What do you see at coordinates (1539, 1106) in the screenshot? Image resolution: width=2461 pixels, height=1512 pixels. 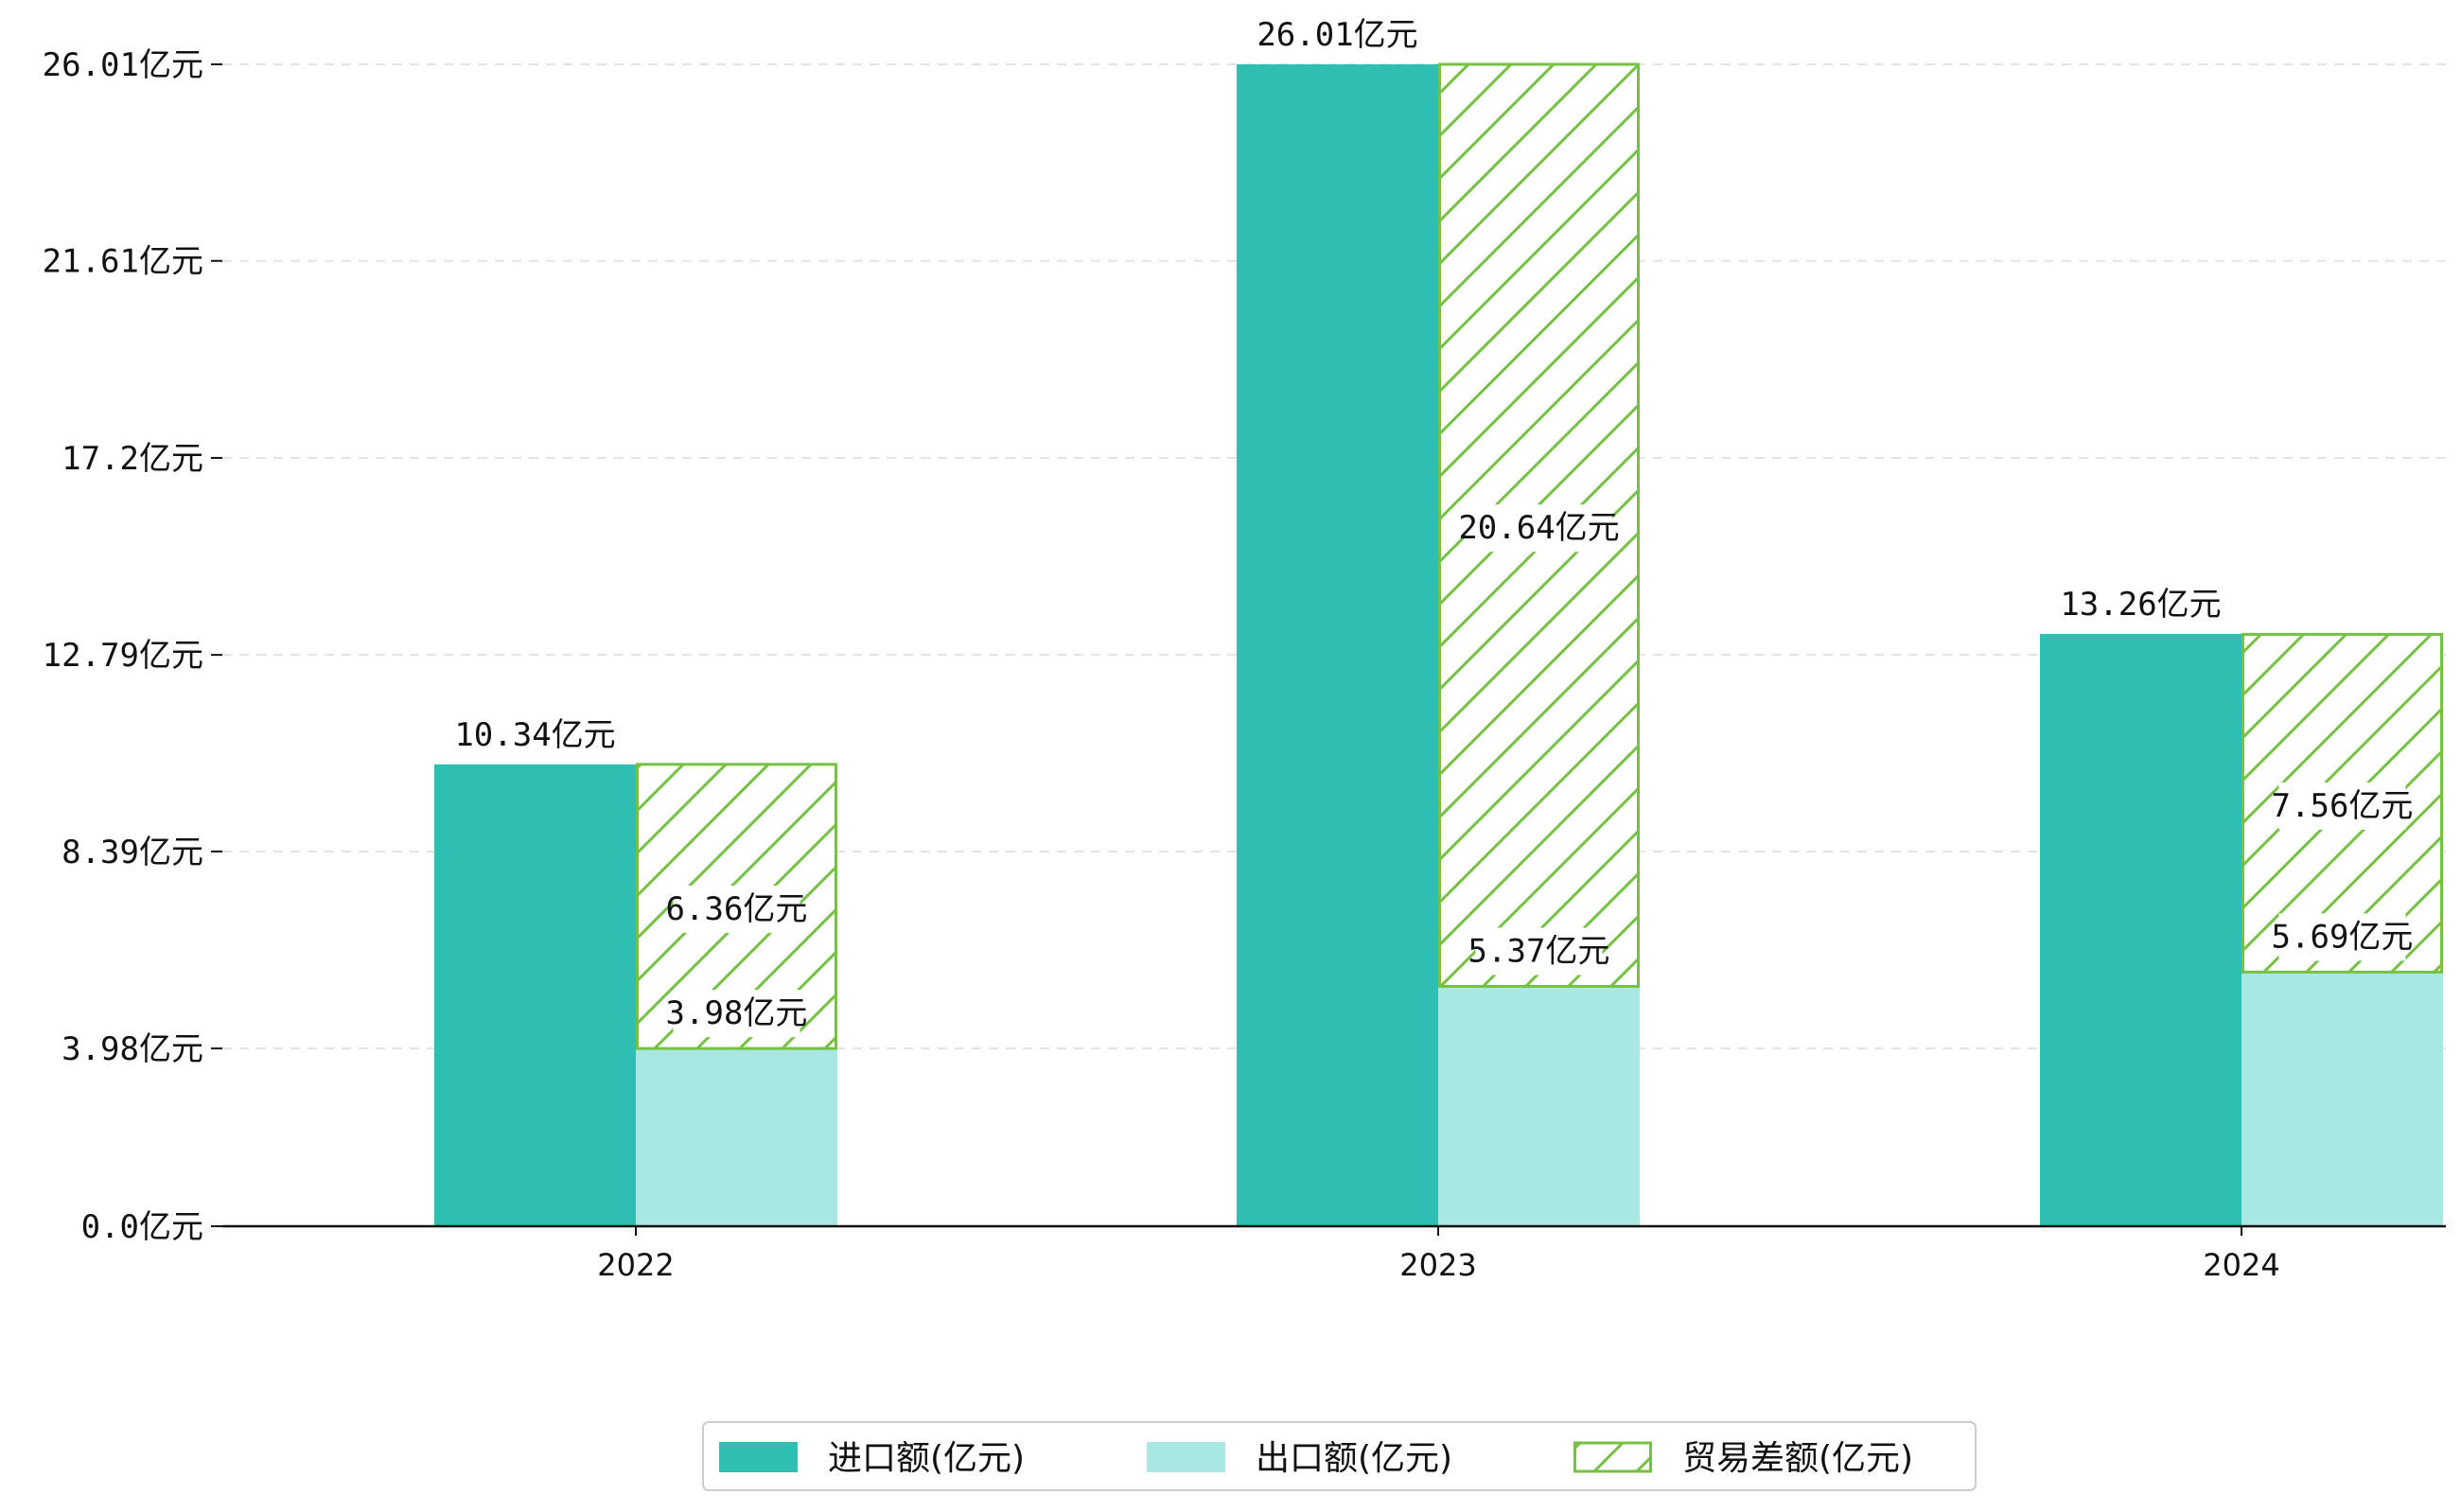 I see `bar-export-2023` at bounding box center [1539, 1106].